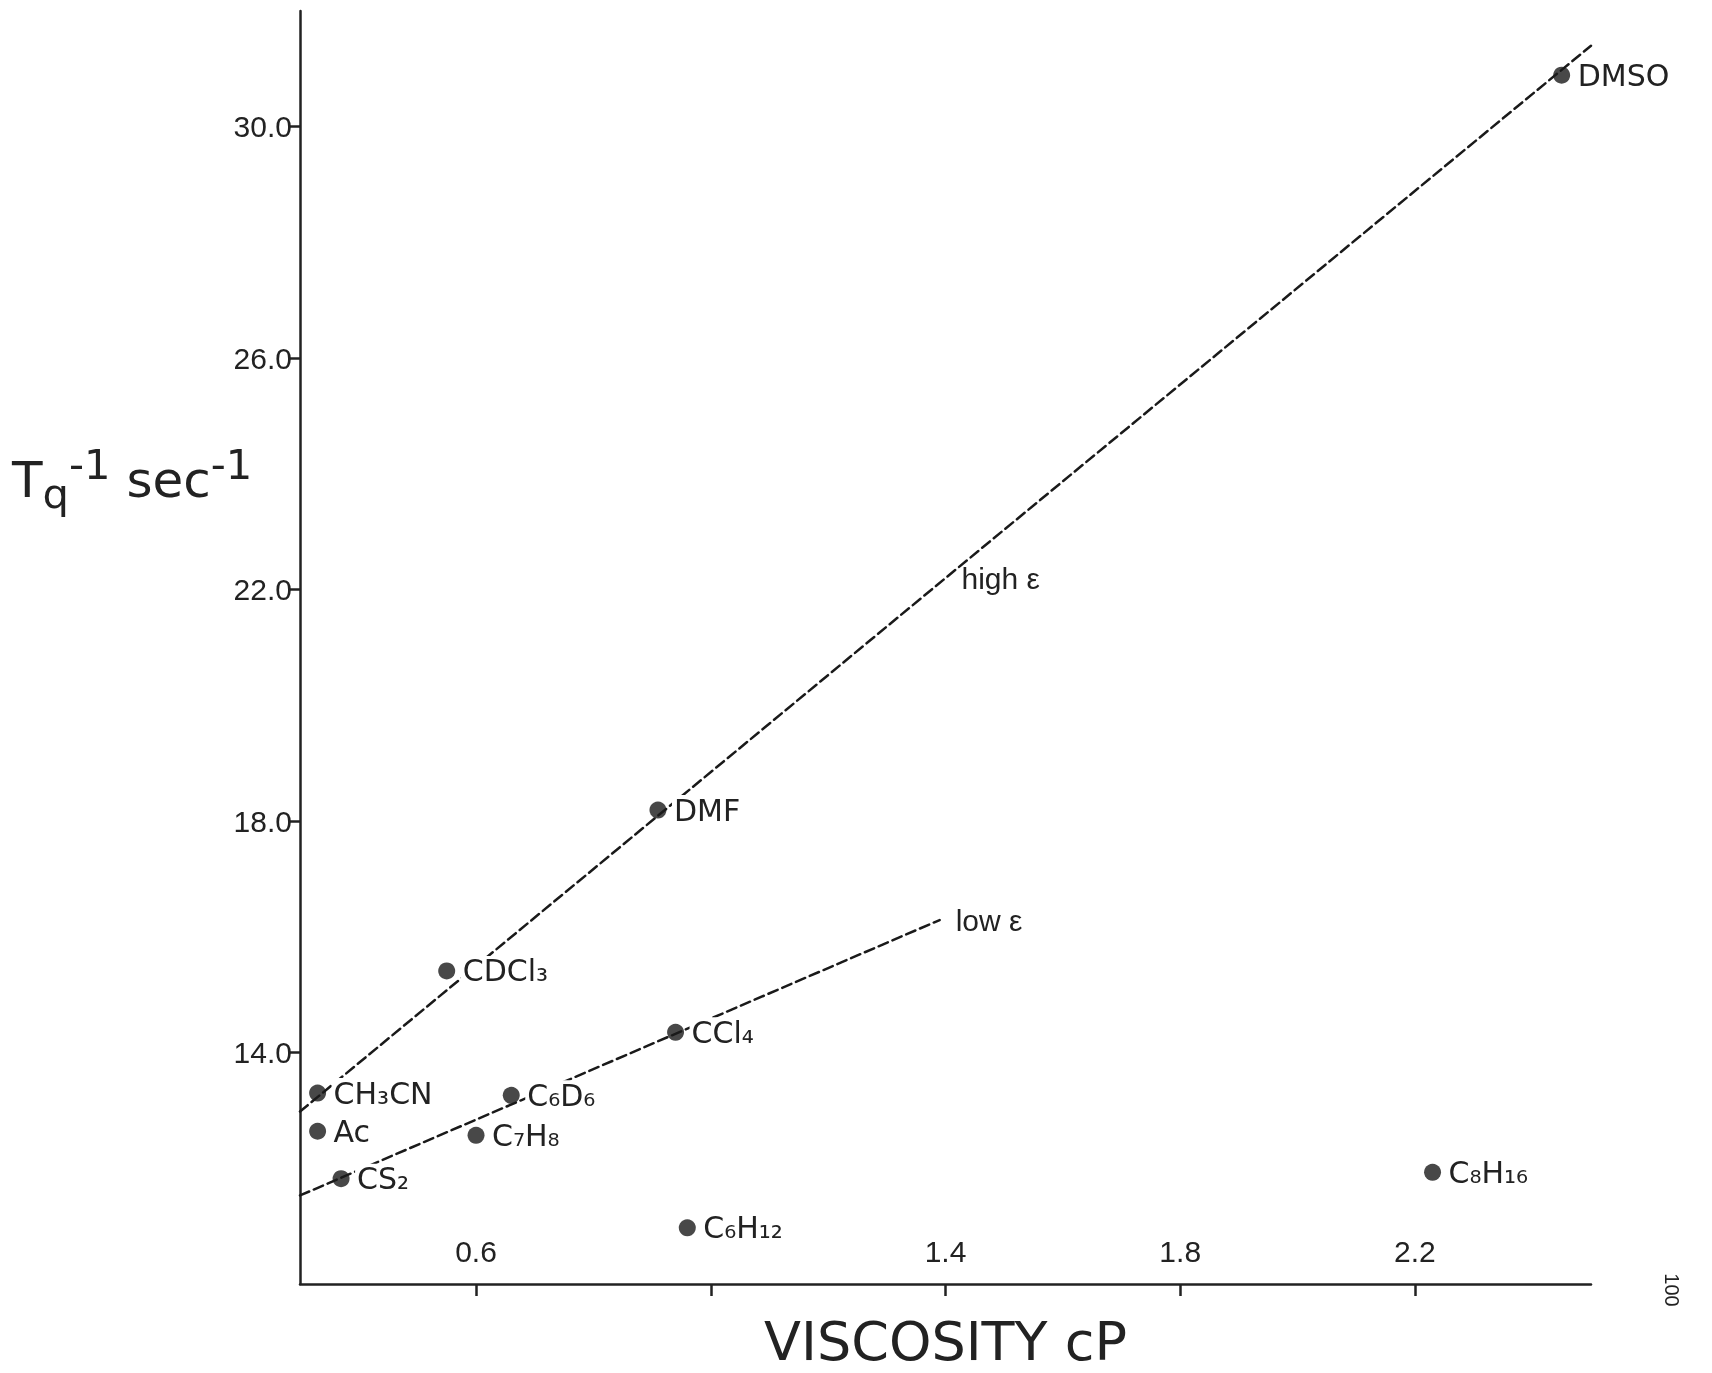 This screenshot has width=1712, height=1373. Describe the element at coordinates (1623, 75) in the screenshot. I see `annotation: DMSO` at that location.